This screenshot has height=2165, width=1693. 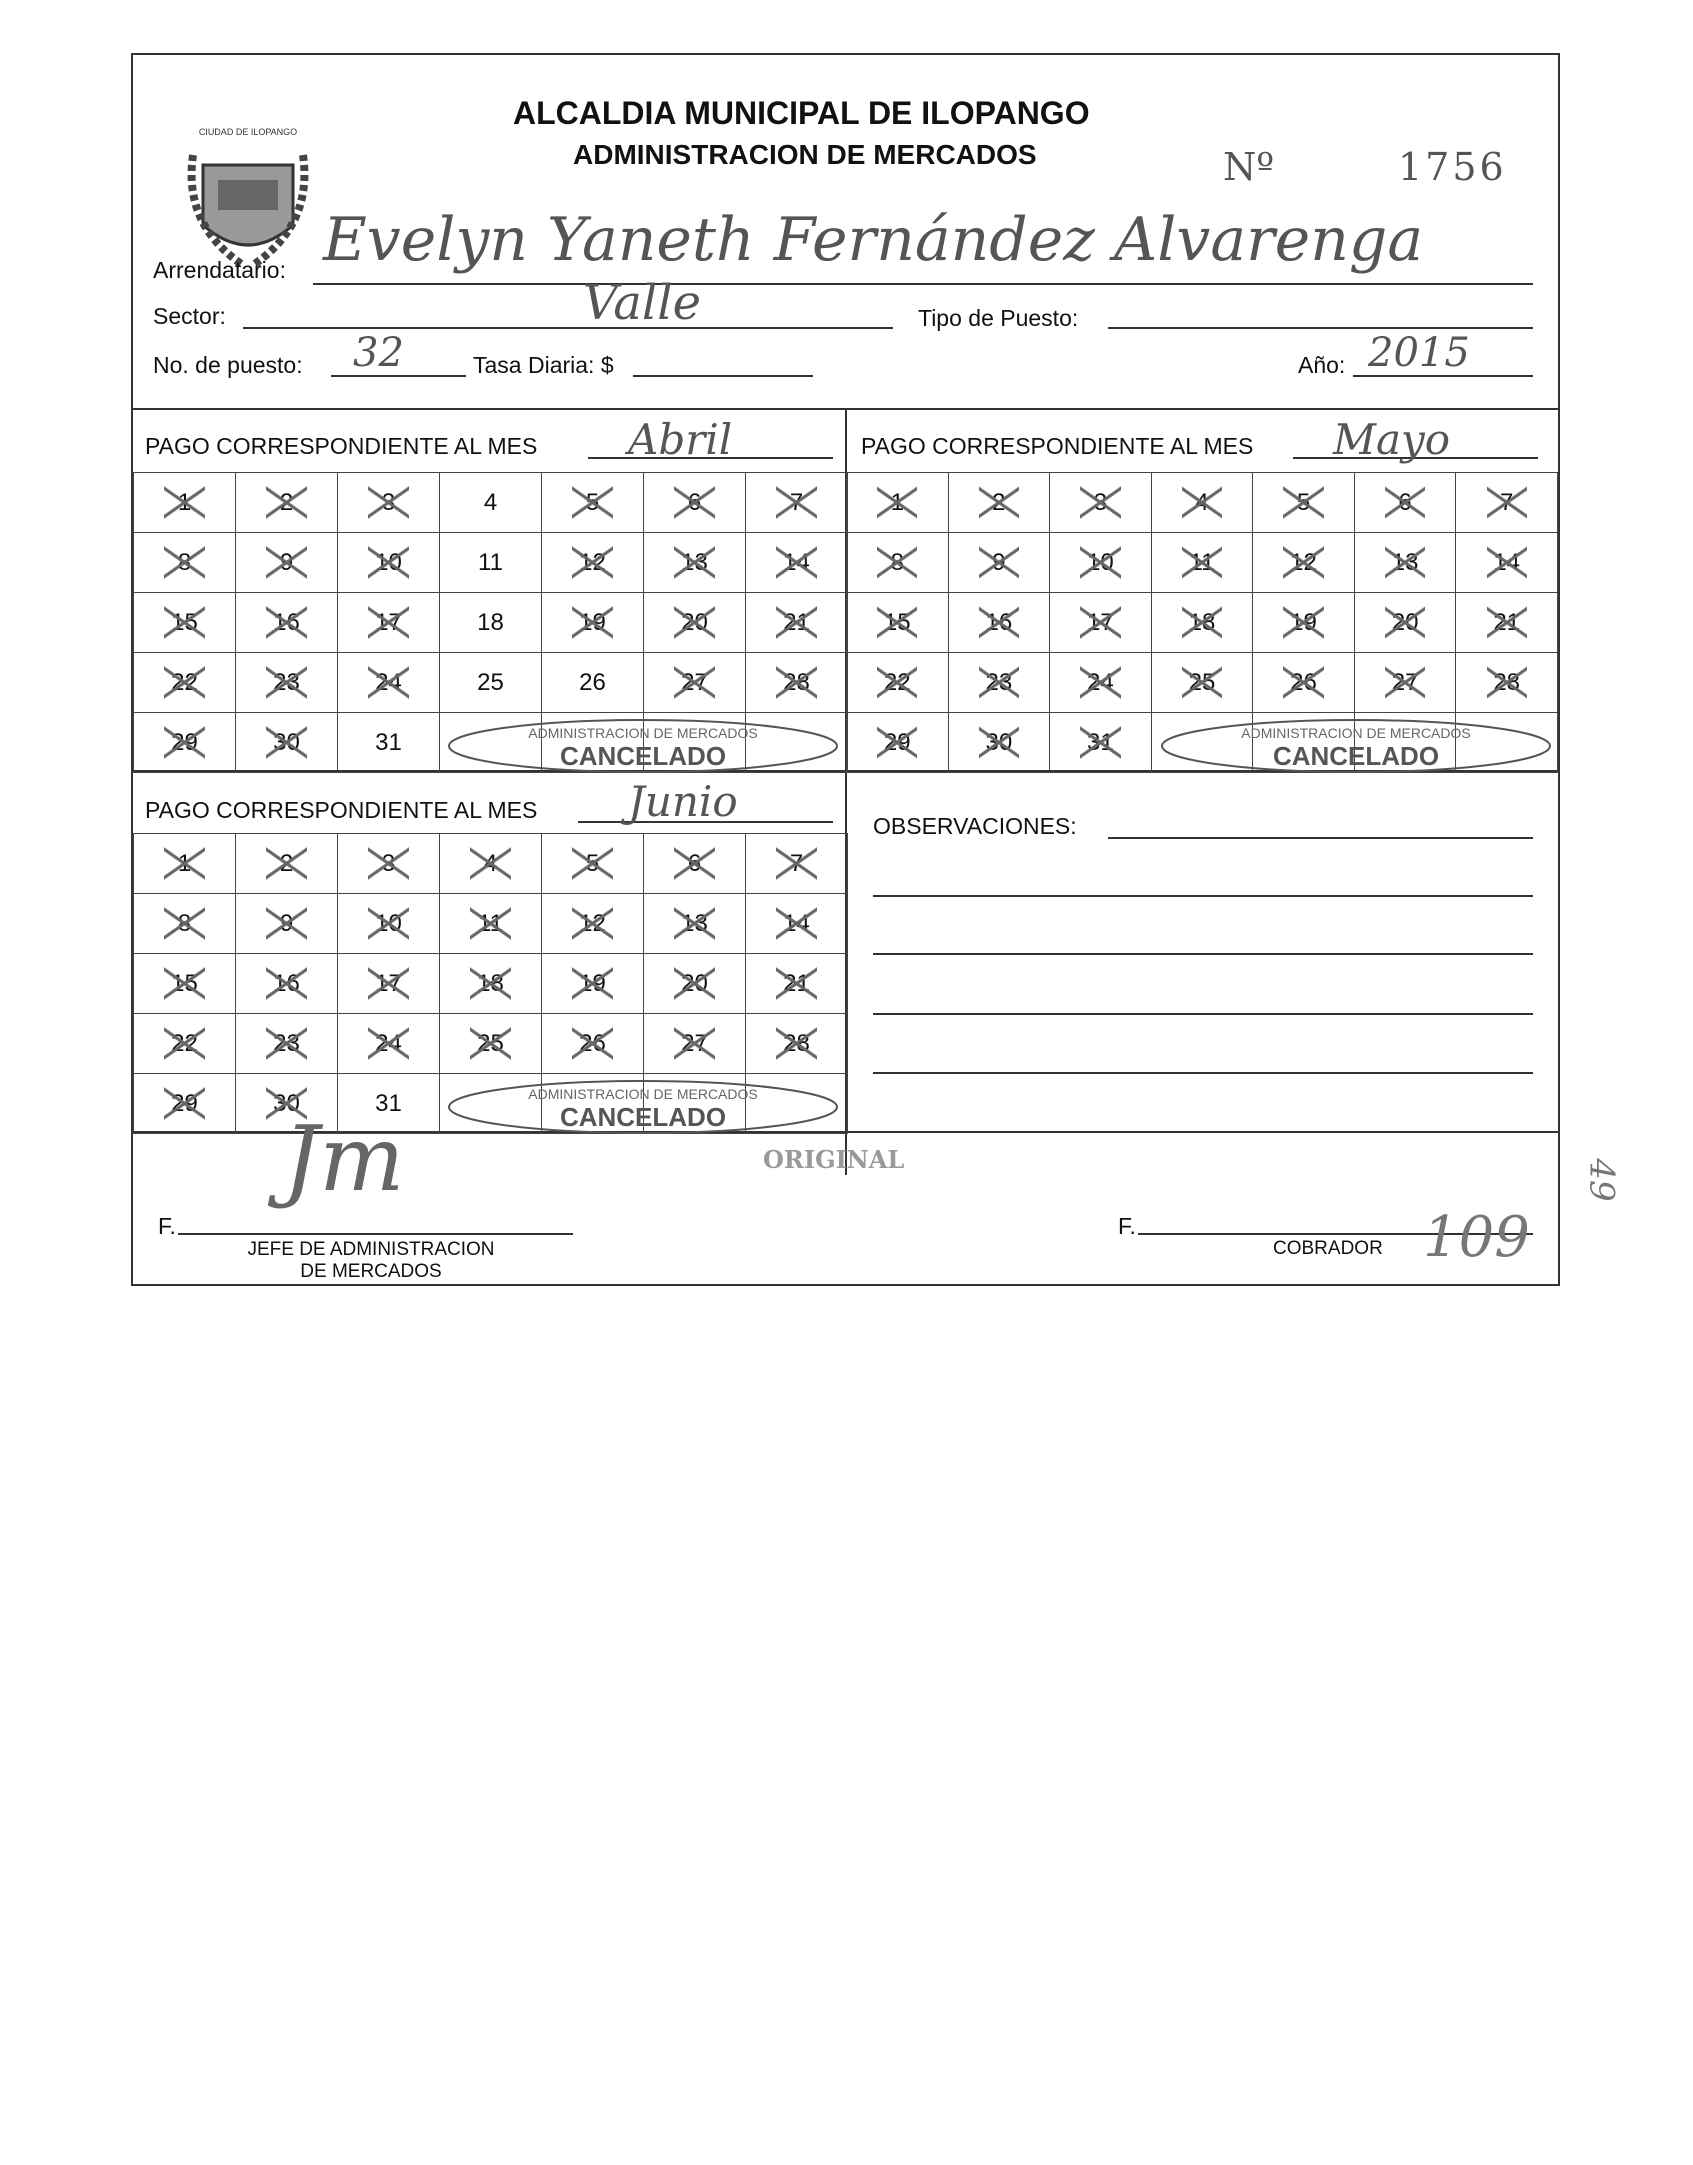 I want to click on arrendatario-value: Evelyn Yaneth Fernández Alvarenga, so click(x=873, y=240).